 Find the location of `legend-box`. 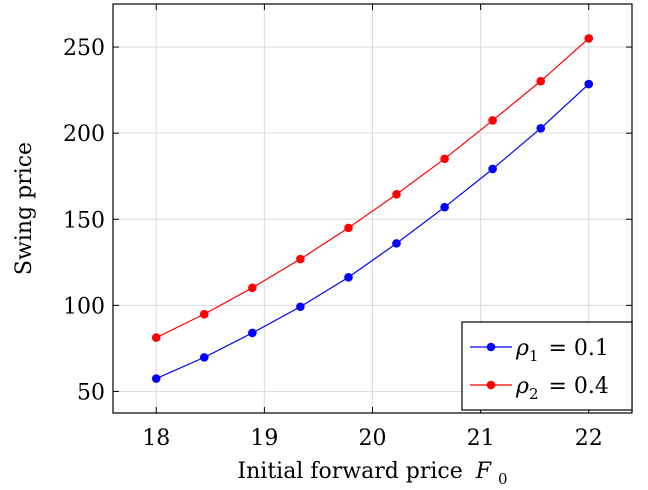

legend-box is located at coordinates (547, 366).